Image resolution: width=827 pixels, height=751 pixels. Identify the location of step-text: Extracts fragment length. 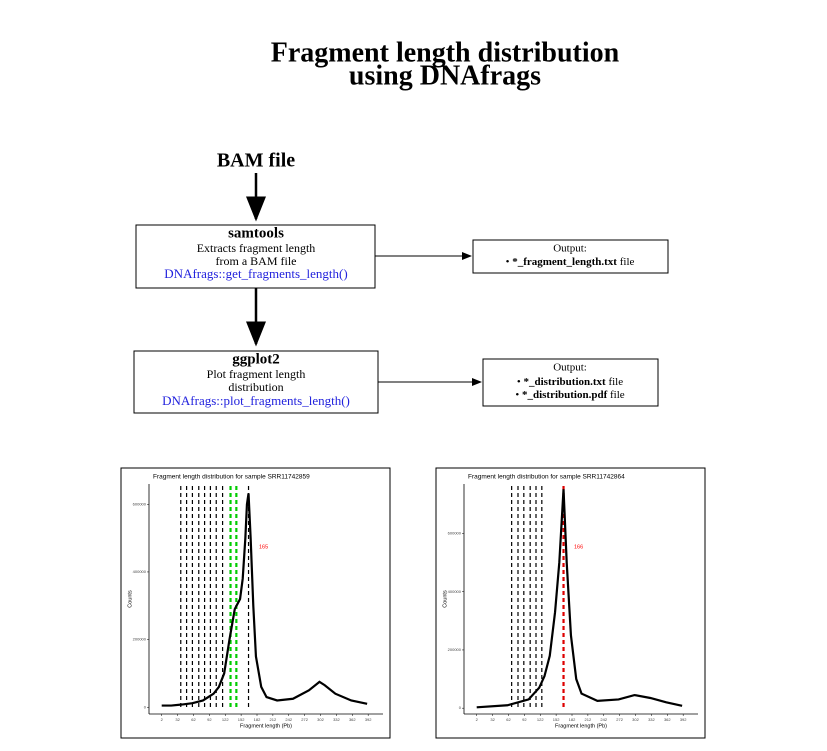
(256, 248).